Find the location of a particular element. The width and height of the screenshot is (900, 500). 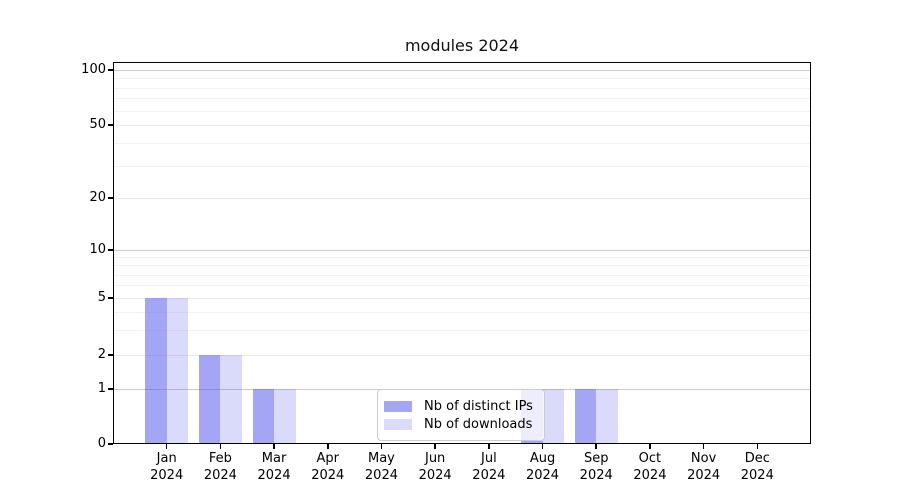

bar-distinct-ips-mar-2024 is located at coordinates (263, 416).